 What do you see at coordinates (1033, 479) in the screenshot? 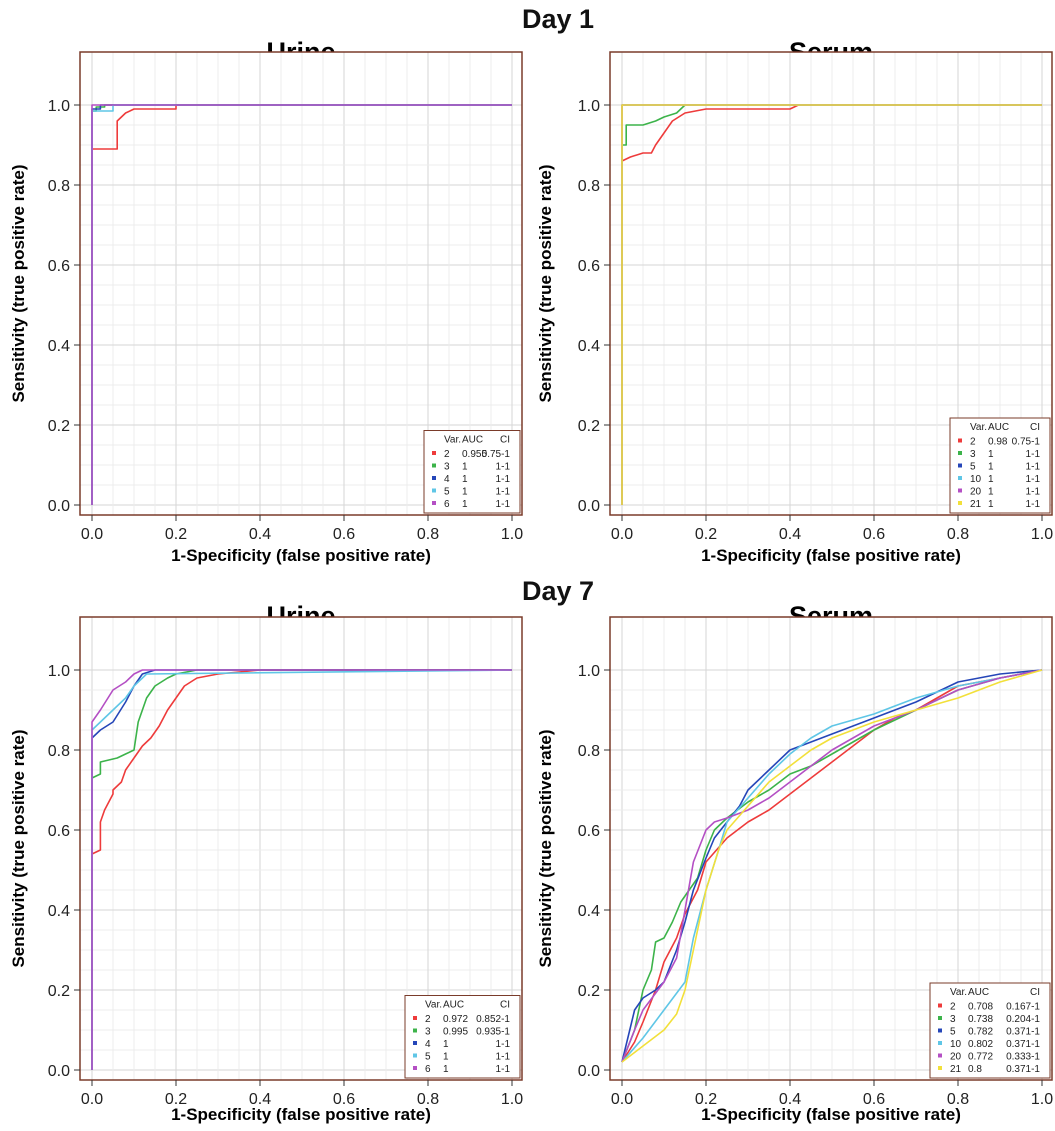
I see `legend-ci-10: 1-1` at bounding box center [1033, 479].